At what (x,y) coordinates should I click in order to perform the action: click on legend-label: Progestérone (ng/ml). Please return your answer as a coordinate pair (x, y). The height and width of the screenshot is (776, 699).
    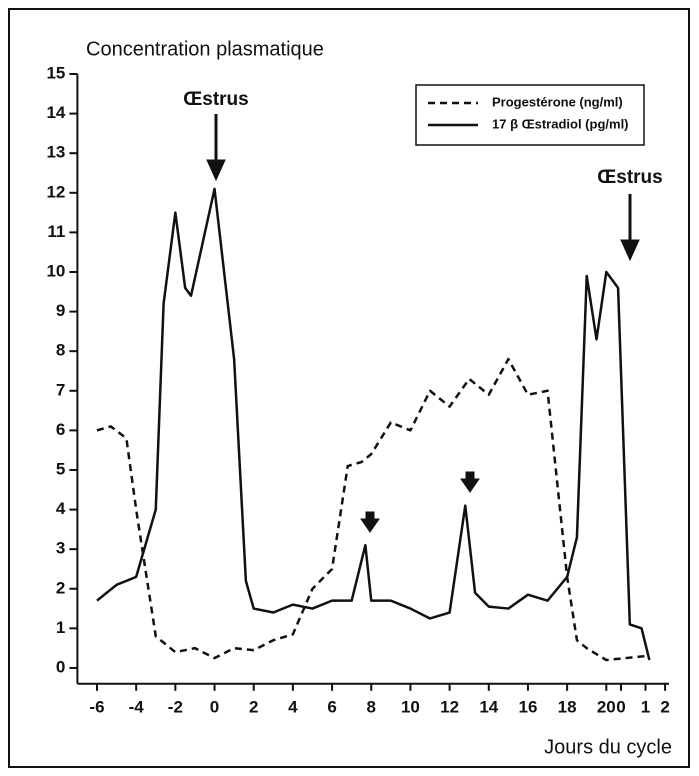
    Looking at the image, I should click on (557, 101).